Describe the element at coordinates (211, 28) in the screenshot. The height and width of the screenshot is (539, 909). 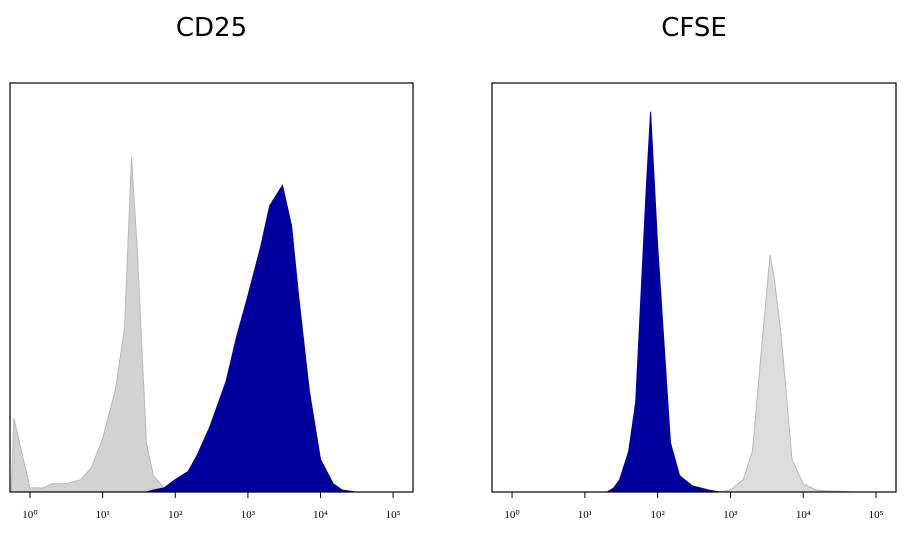
I see `chart-title: CD25` at that location.